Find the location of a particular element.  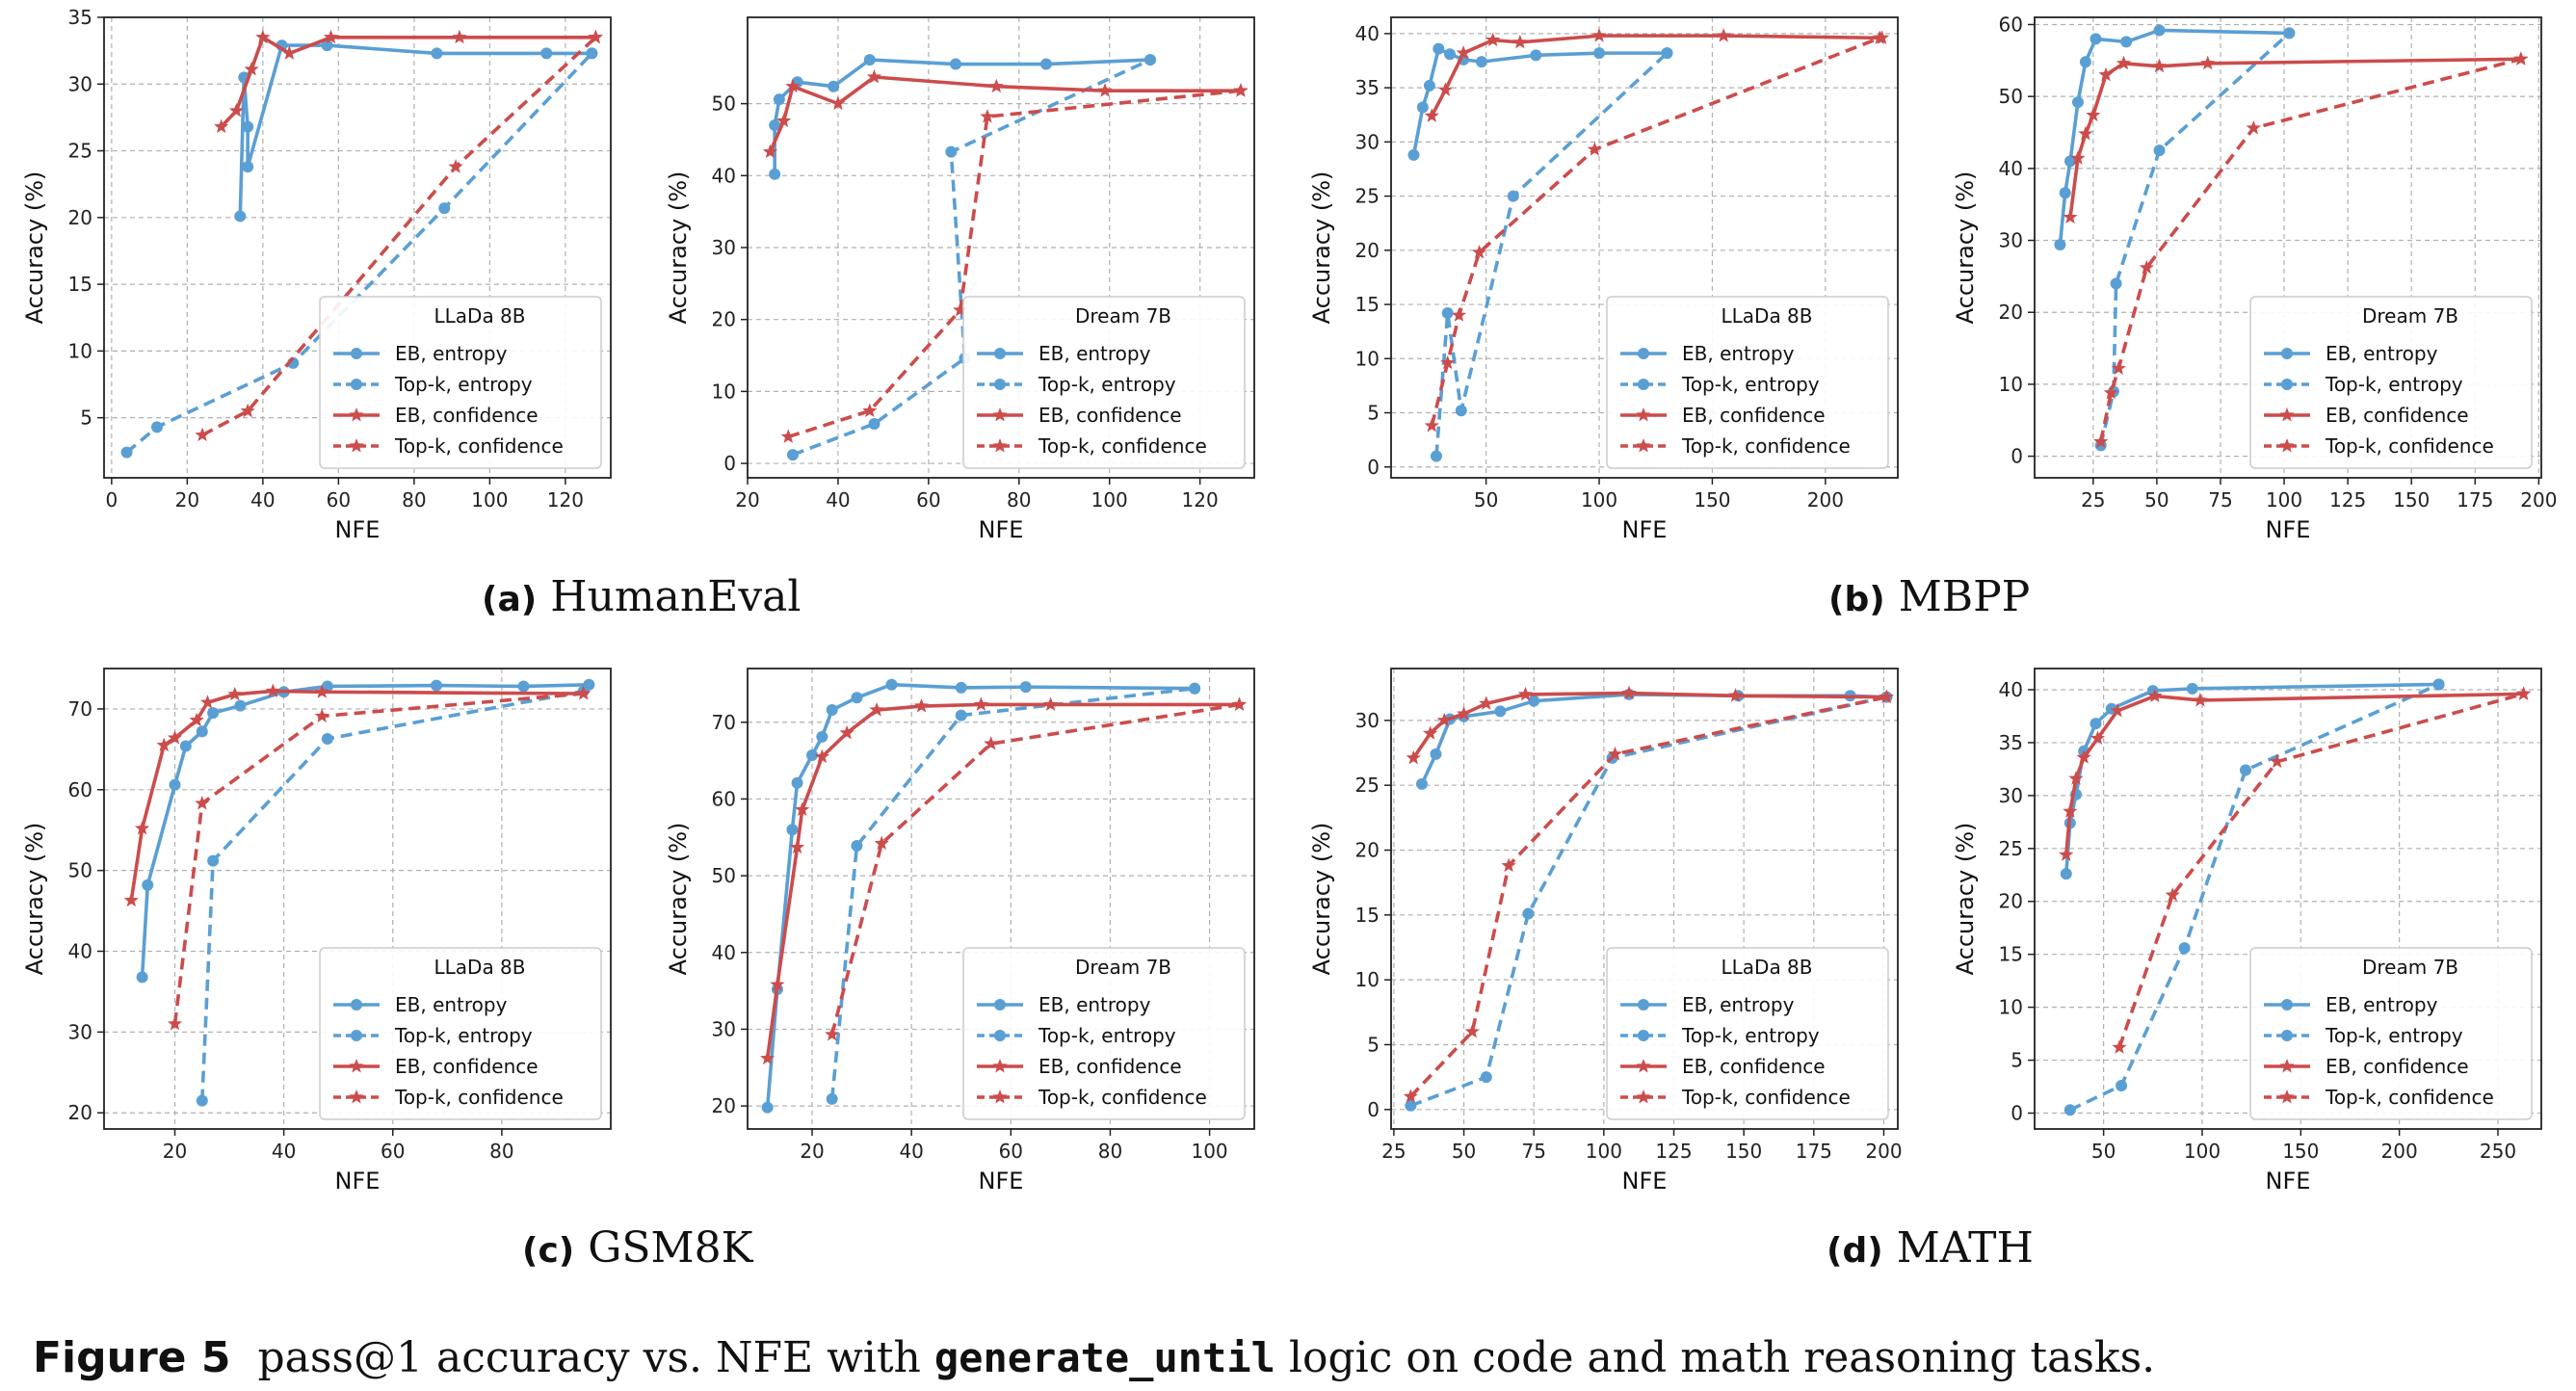

y-tick-label: 60 is located at coordinates (2011, 24).